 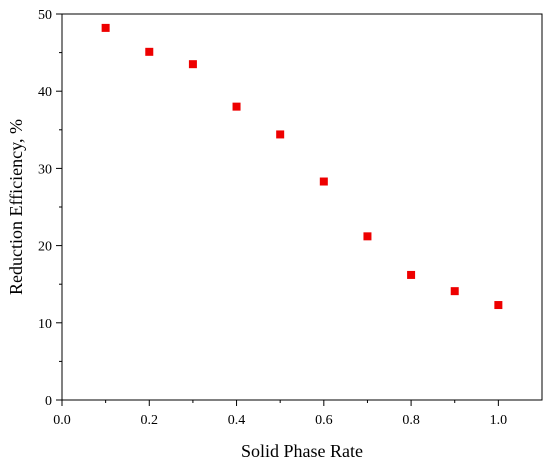 I want to click on x-axis-title: Solid Phase Rate, so click(x=302, y=451).